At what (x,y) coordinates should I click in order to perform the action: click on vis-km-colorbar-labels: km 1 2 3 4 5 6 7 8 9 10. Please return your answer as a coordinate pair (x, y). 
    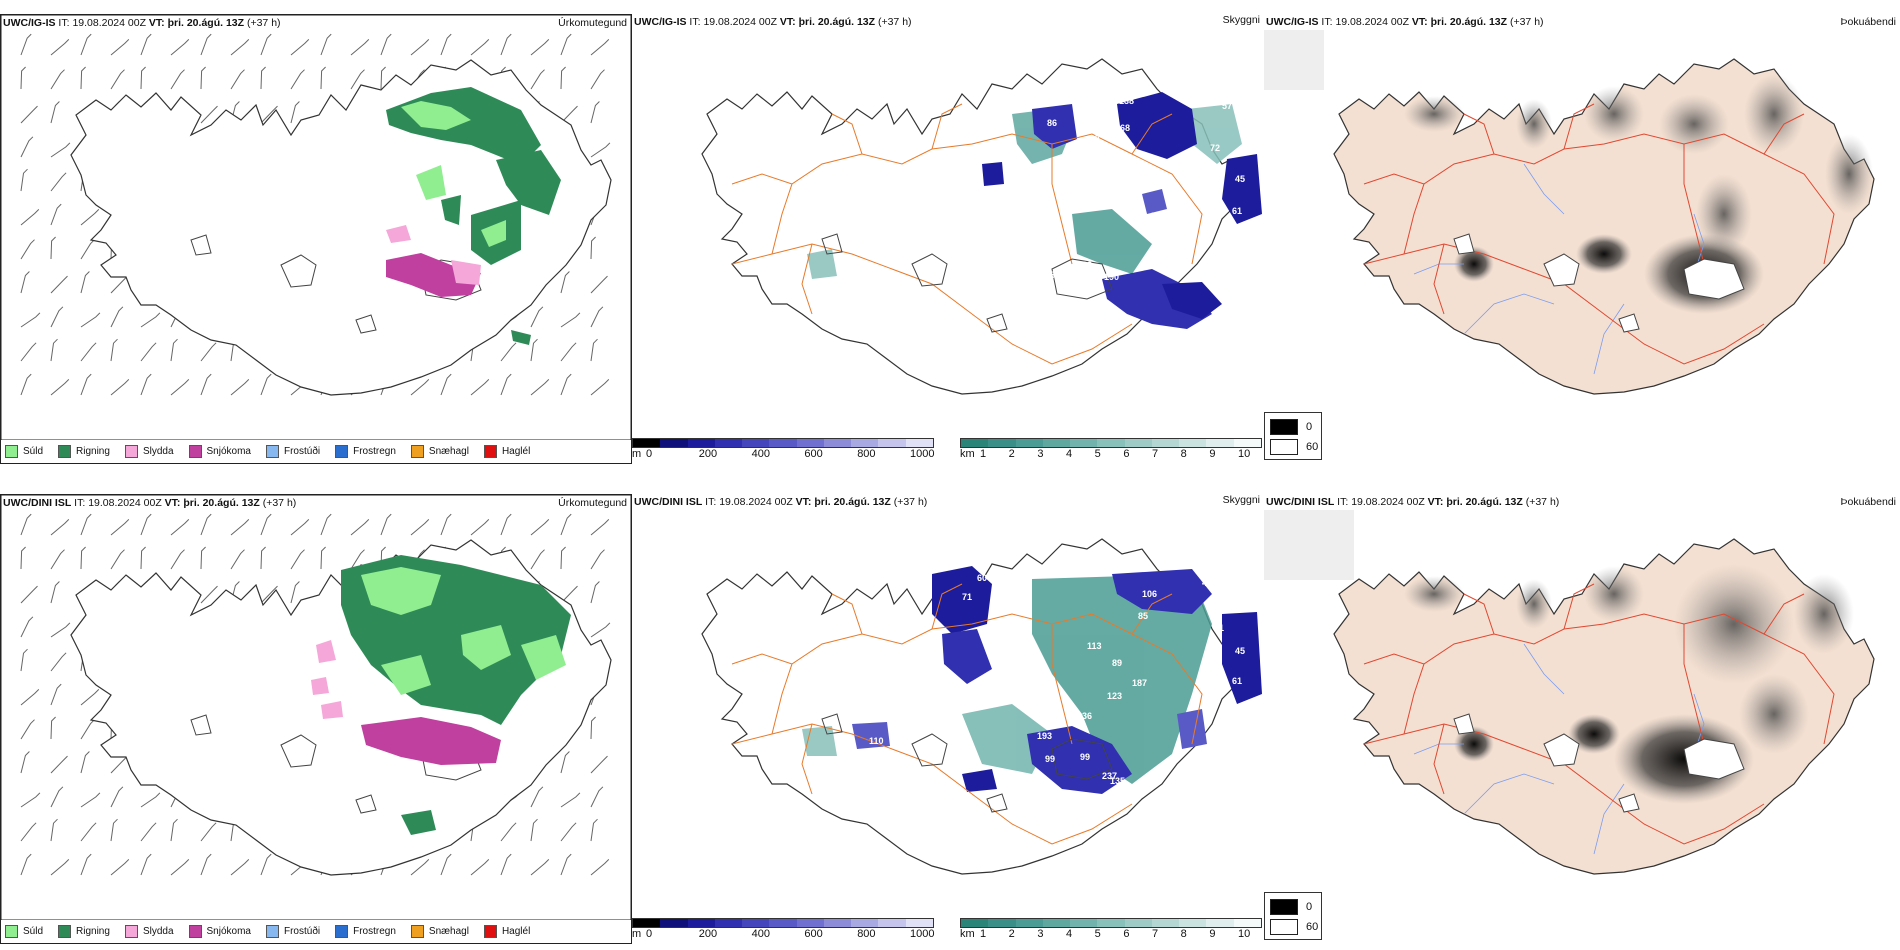
    Looking at the image, I should click on (1115, 935).